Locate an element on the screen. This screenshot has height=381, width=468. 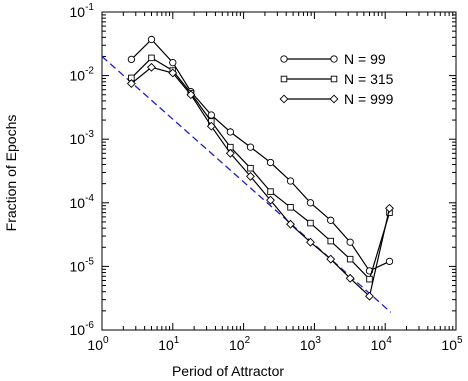
legend: N = 99 N = 315 N = 999 is located at coordinates (336, 79).